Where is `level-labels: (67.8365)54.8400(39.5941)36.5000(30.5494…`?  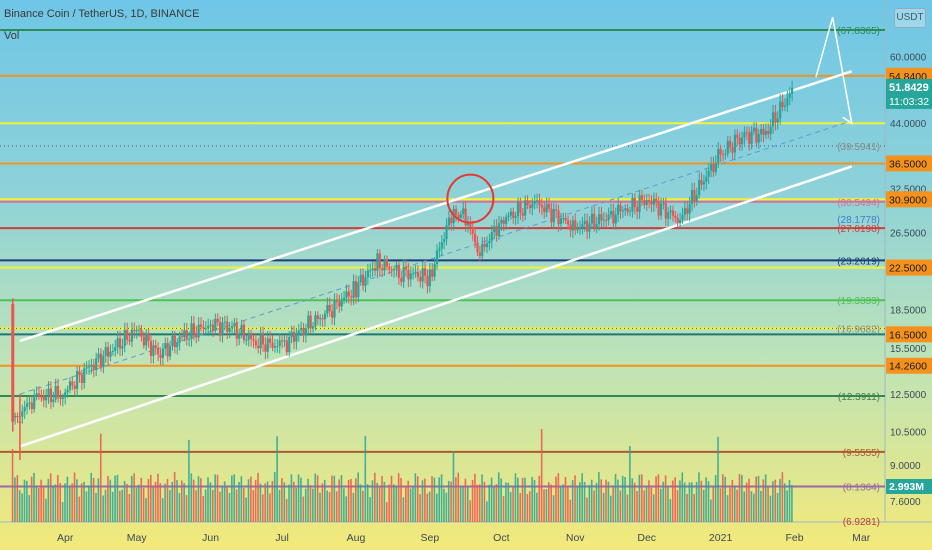 level-labels: (67.8365)54.8400(39.5941)36.5000(30.5494… is located at coordinates (884, 277).